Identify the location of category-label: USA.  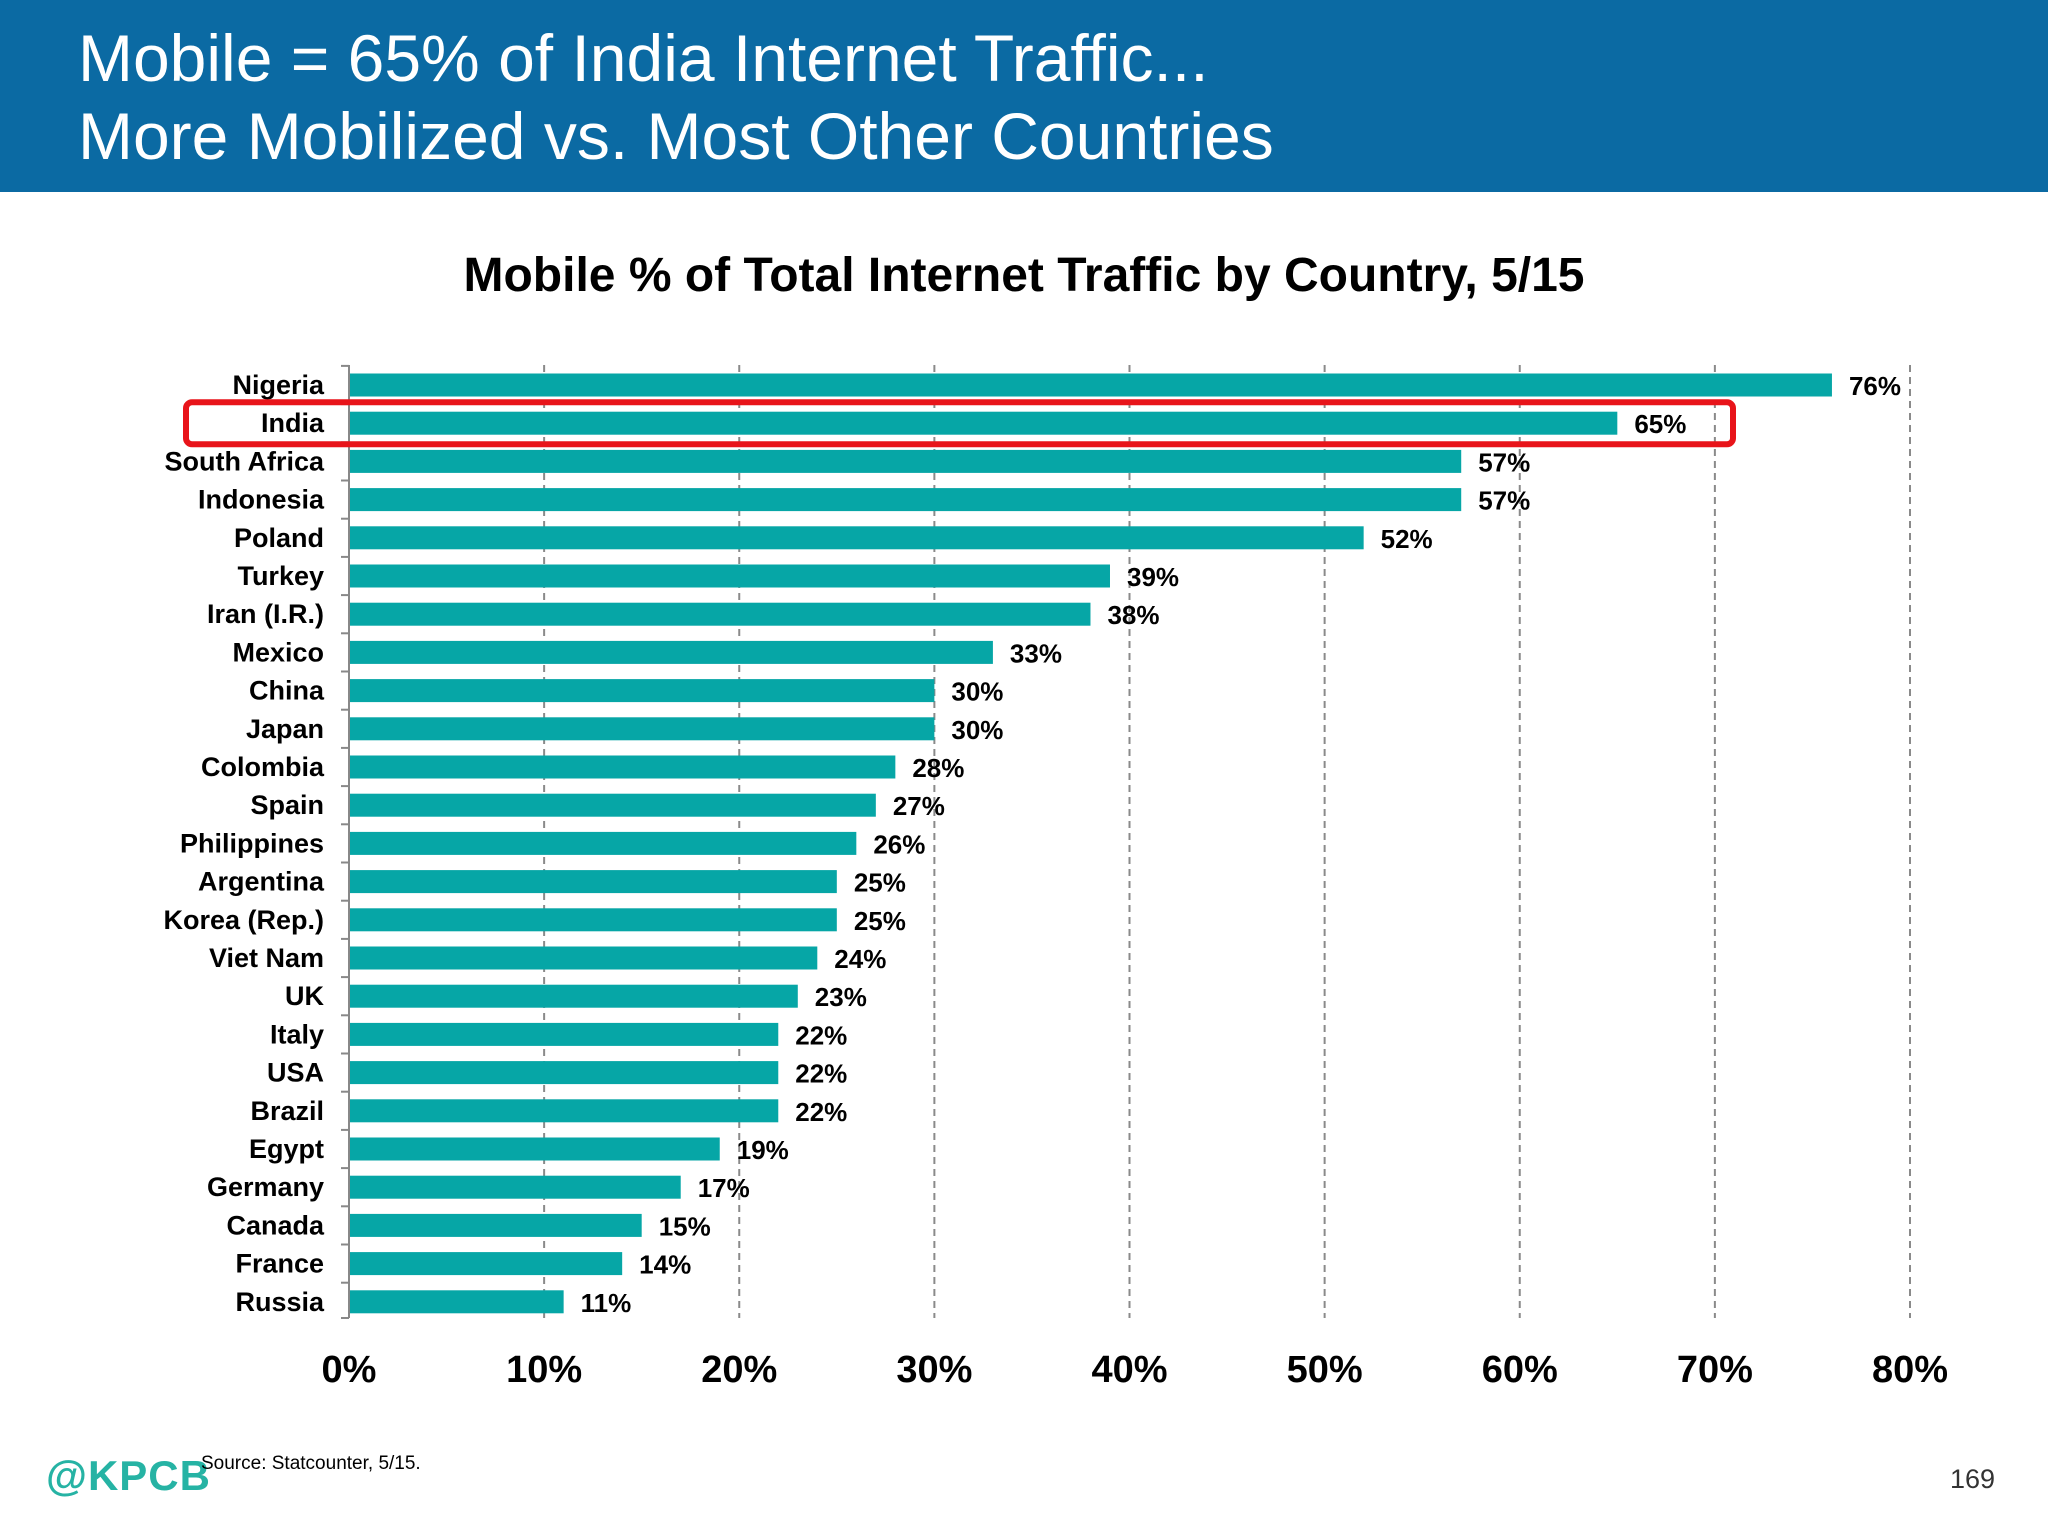
(295, 1073).